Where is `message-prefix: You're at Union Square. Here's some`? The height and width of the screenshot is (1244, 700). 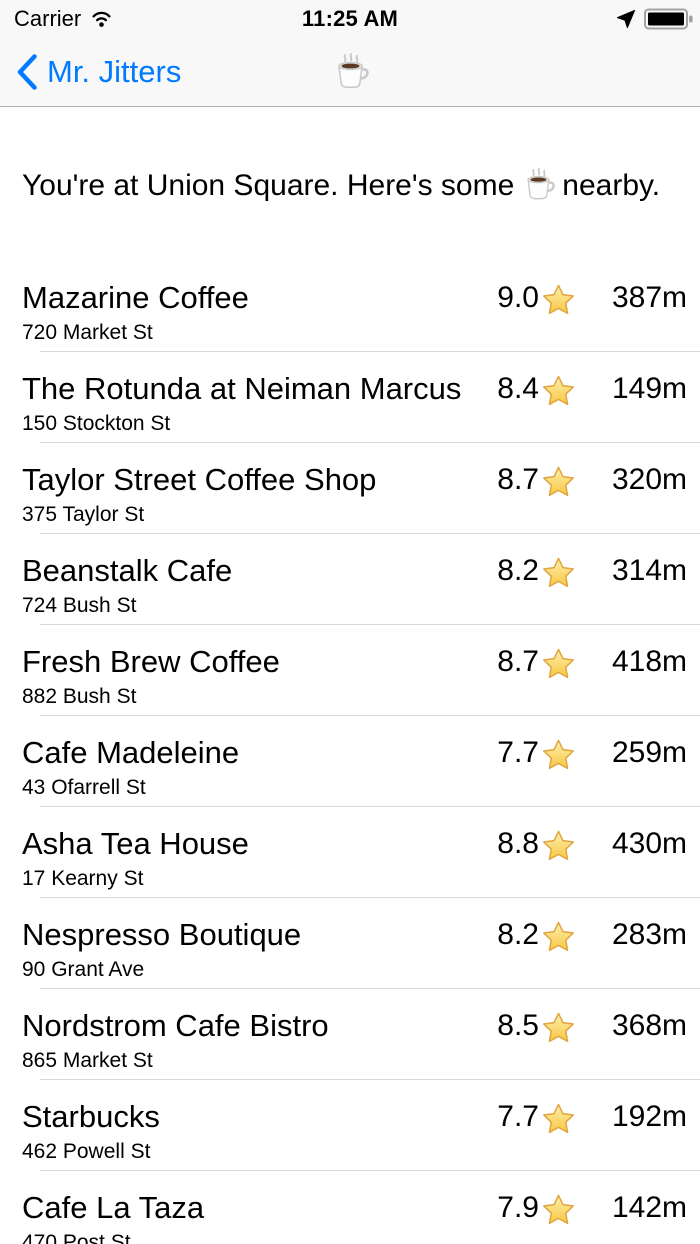
message-prefix: You're at Union Square. Here's some is located at coordinates (268, 185).